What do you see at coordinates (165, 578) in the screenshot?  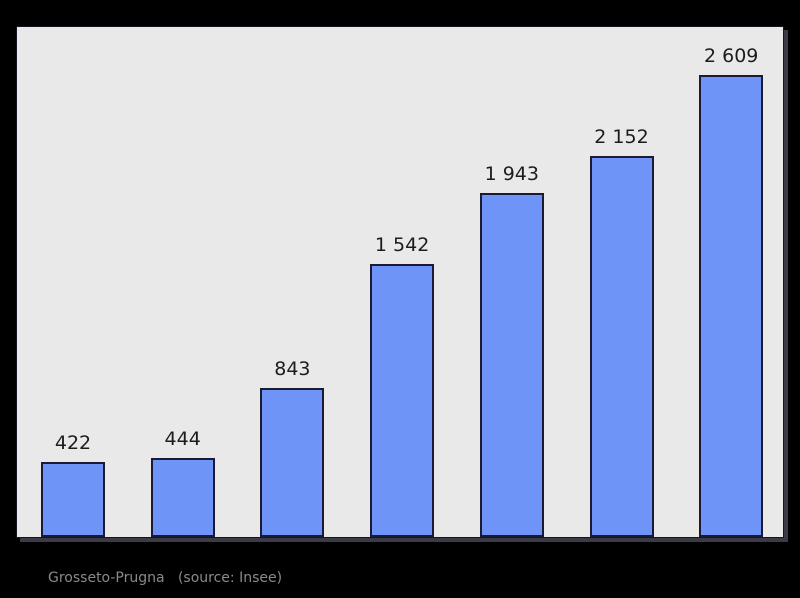 I see `chart-caption: Grosseto-Prugna (source: Insee)` at bounding box center [165, 578].